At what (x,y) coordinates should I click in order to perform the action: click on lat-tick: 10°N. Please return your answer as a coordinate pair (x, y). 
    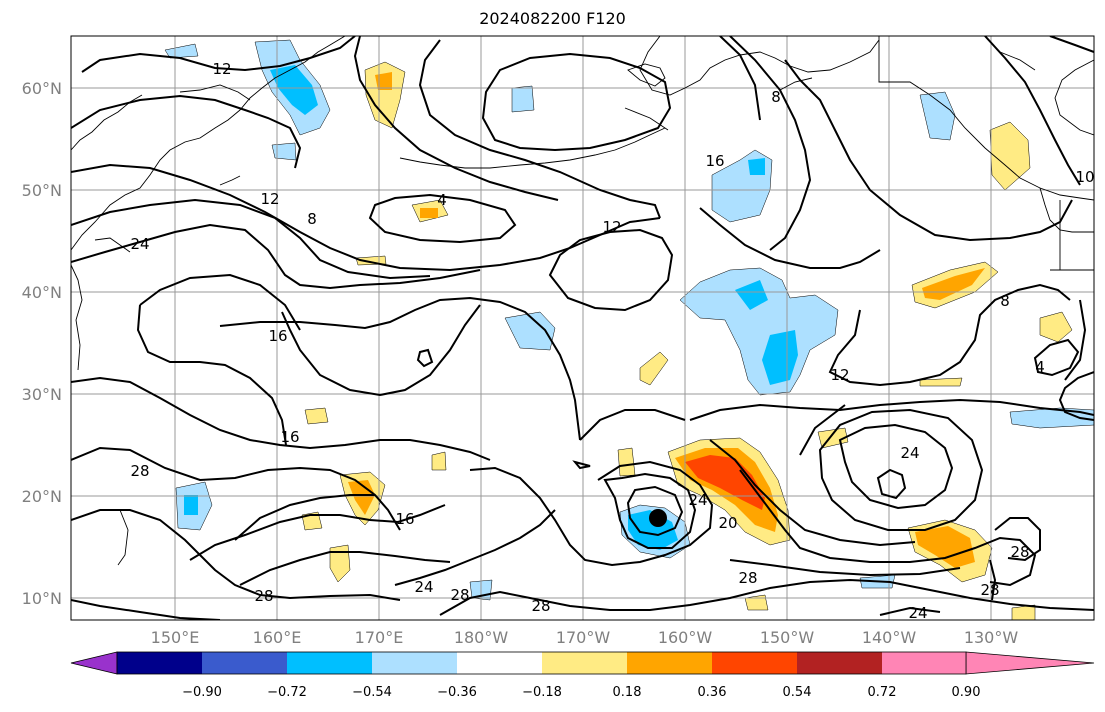
    Looking at the image, I should click on (42, 598).